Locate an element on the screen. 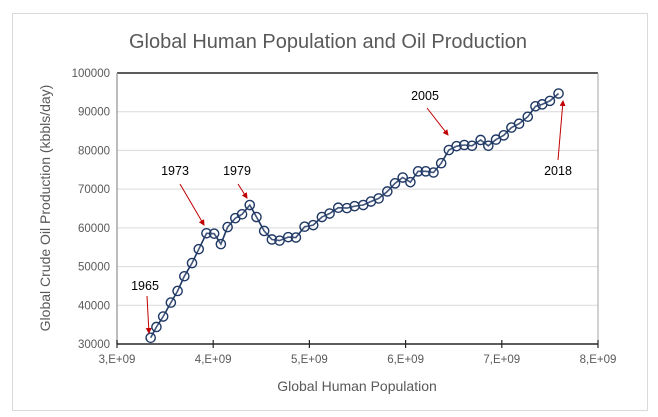 The width and height of the screenshot is (658, 417). y-tick-label: 70000 is located at coordinates (94, 190).